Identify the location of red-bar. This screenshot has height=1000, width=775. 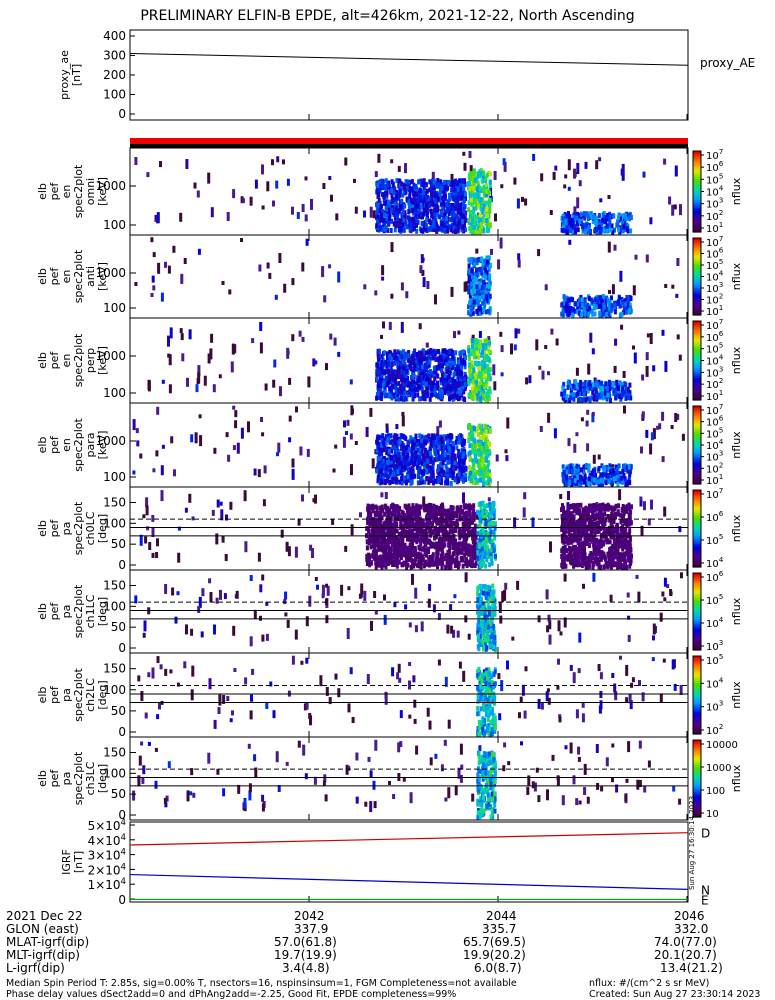
(409, 141).